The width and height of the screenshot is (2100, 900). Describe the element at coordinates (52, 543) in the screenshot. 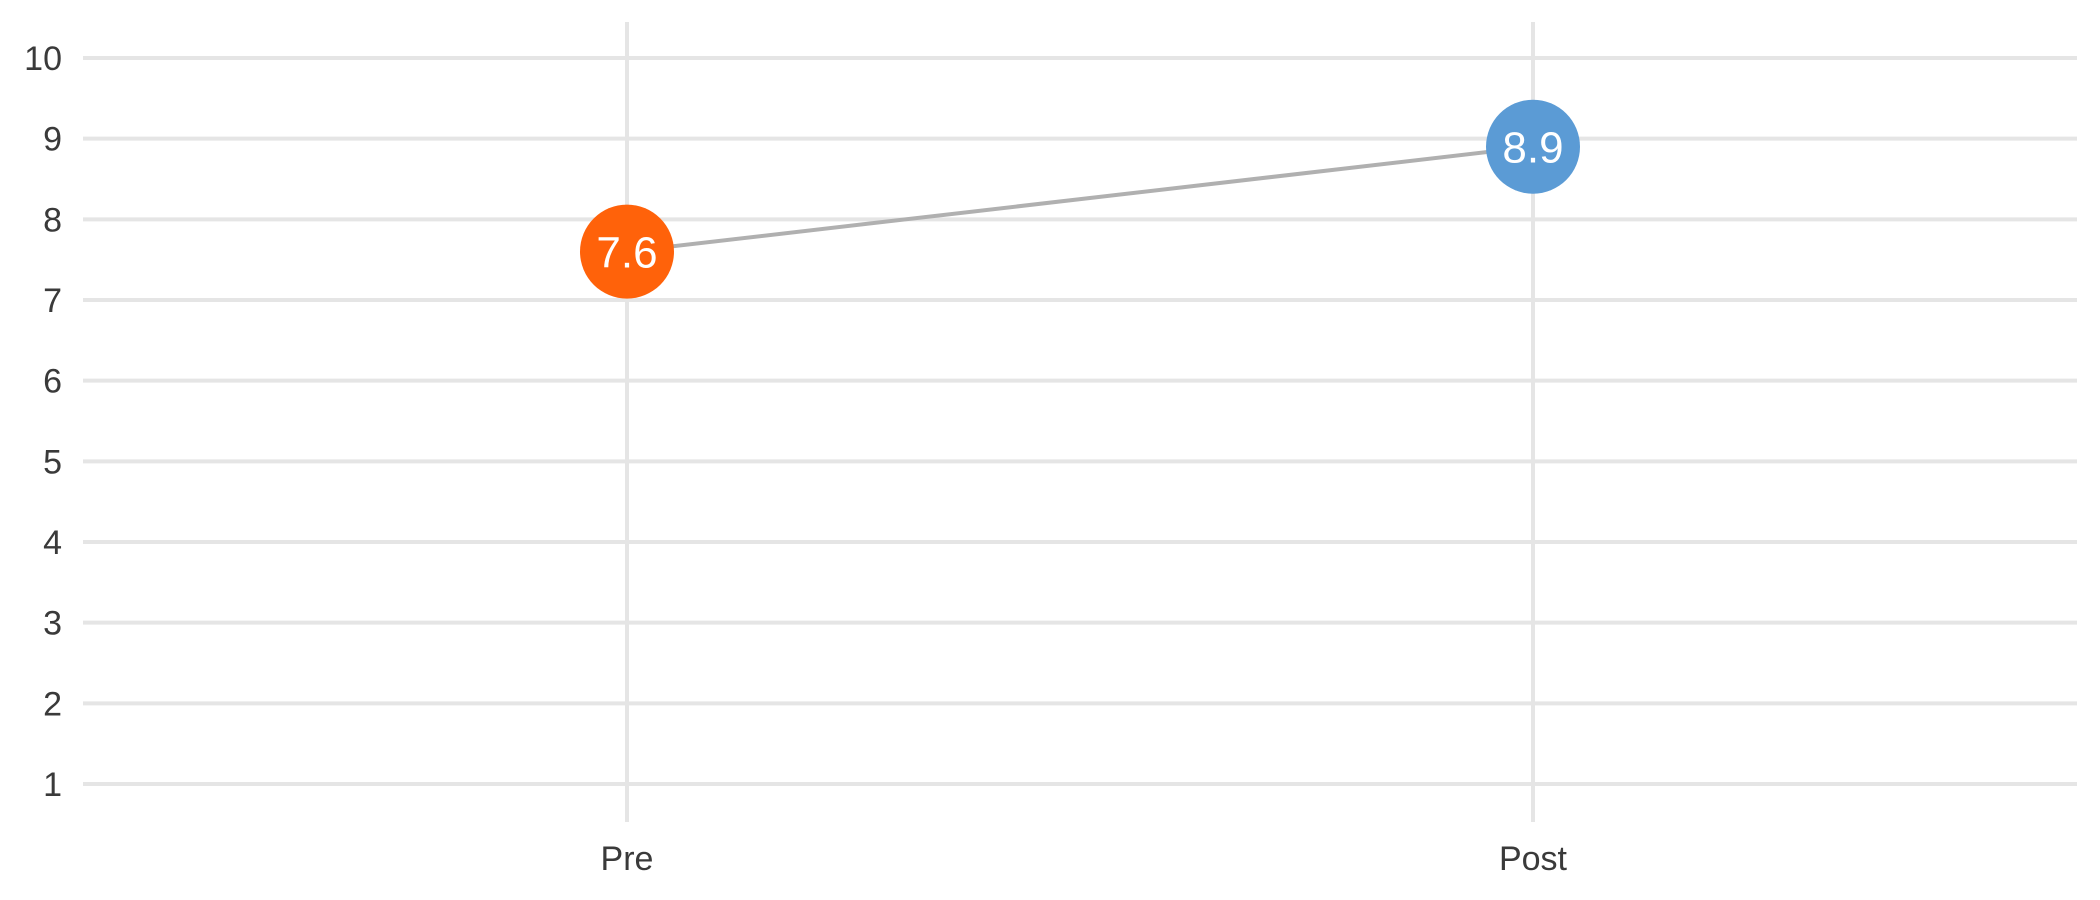

I see `y-tick-label-4: 4` at that location.